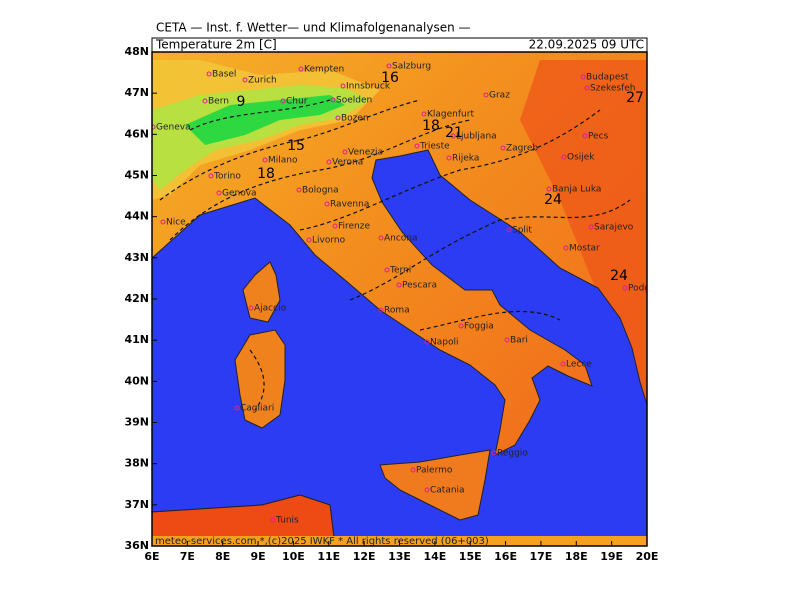  I want to click on city-label: Ravenna, so click(349, 205).